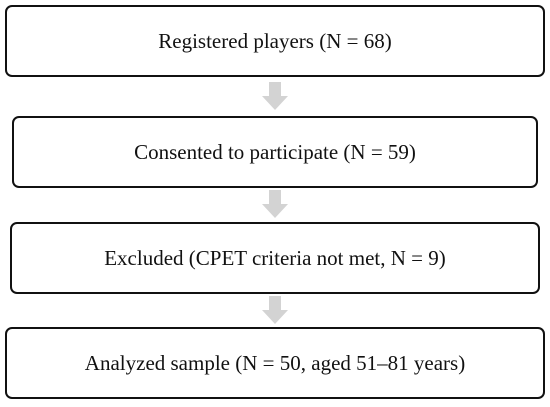  I want to click on box-label: Excluded (CPET criteria not met, N = 9), so click(275, 257).